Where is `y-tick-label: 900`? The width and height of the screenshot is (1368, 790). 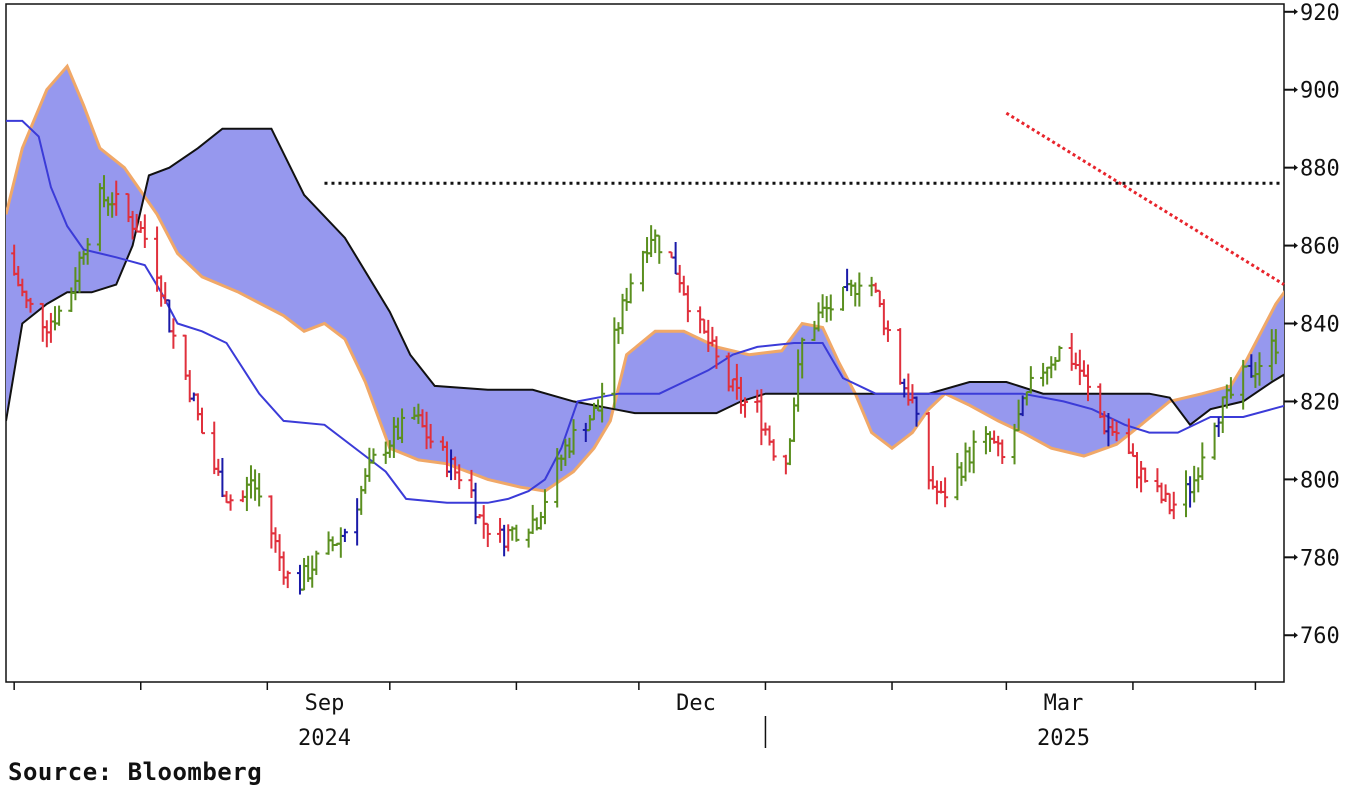 y-tick-label: 900 is located at coordinates (1320, 91).